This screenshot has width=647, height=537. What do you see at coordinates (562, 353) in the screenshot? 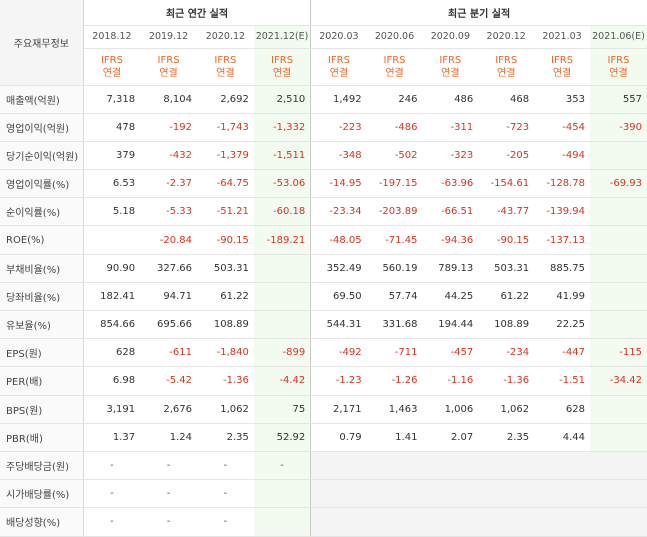
I see `quarter-value-cell: -447` at bounding box center [562, 353].